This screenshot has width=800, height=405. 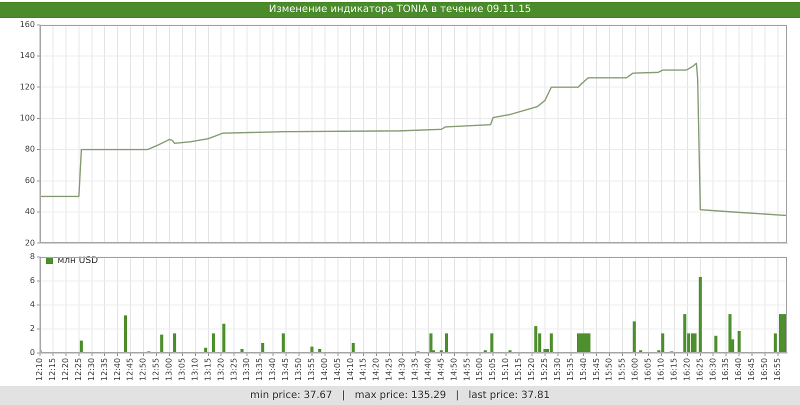 I want to click on x-tick-label: 16:15, so click(x=673, y=370).